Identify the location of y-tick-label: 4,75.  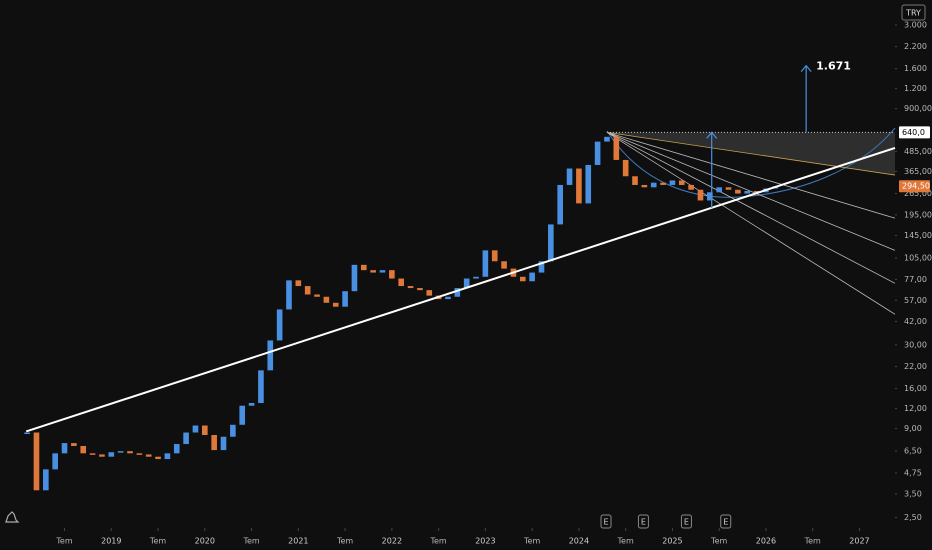
(913, 472).